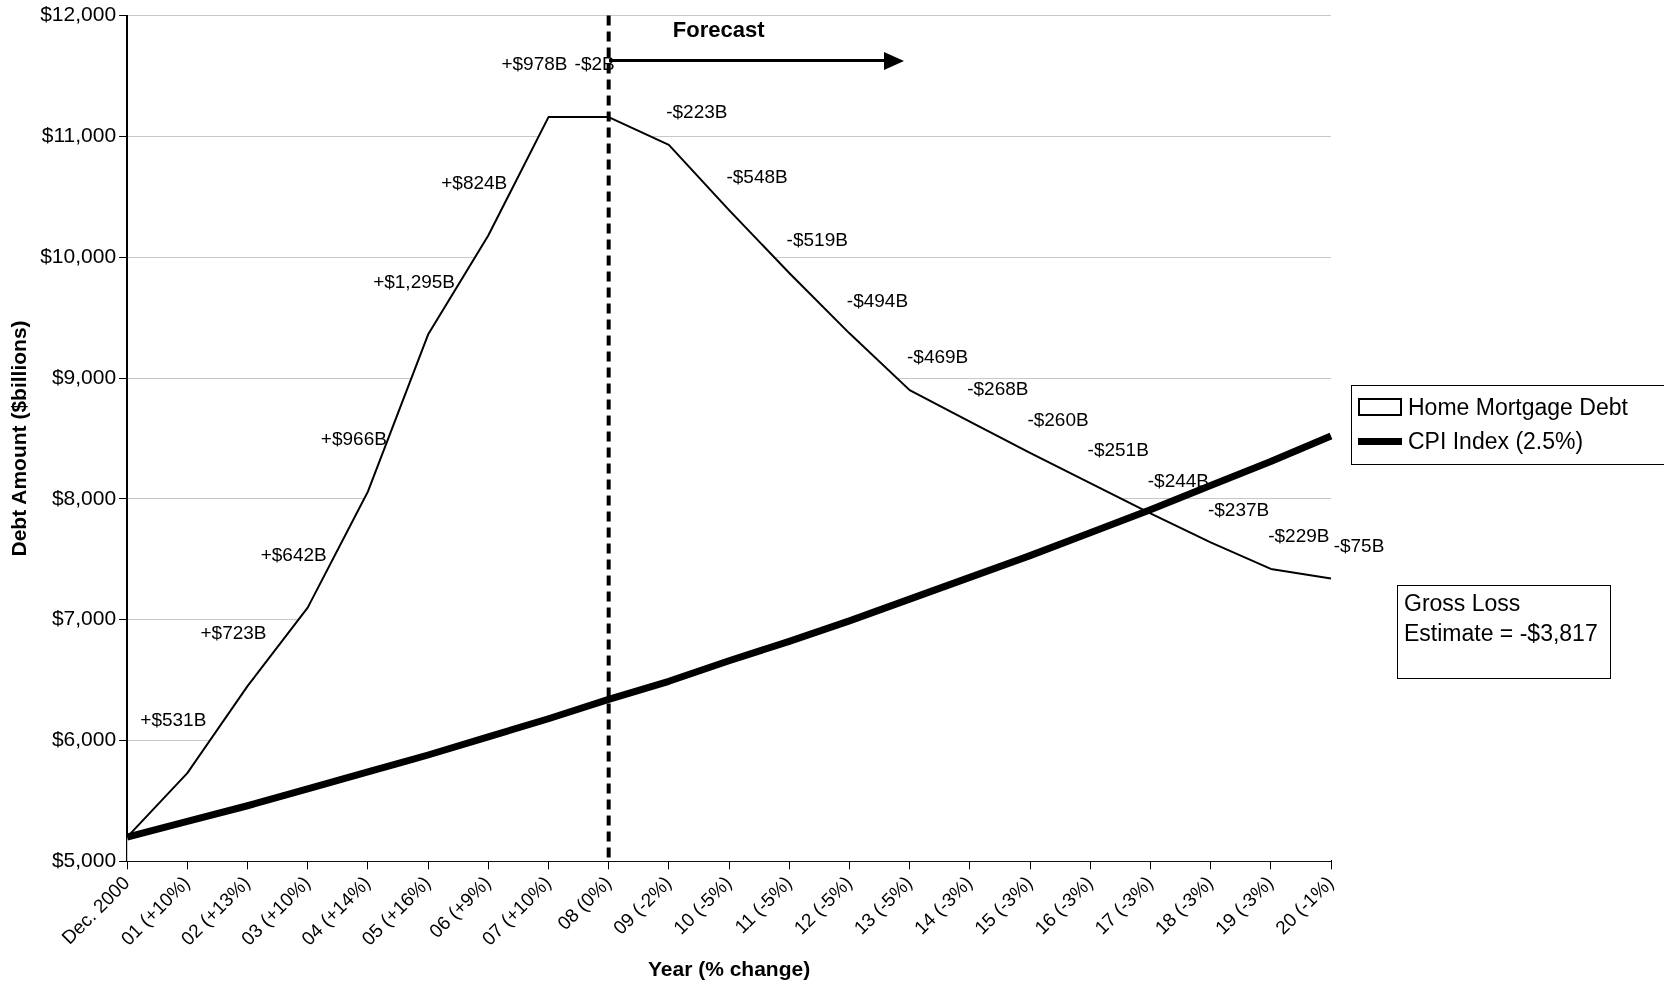  I want to click on annotation: -$494B, so click(877, 300).